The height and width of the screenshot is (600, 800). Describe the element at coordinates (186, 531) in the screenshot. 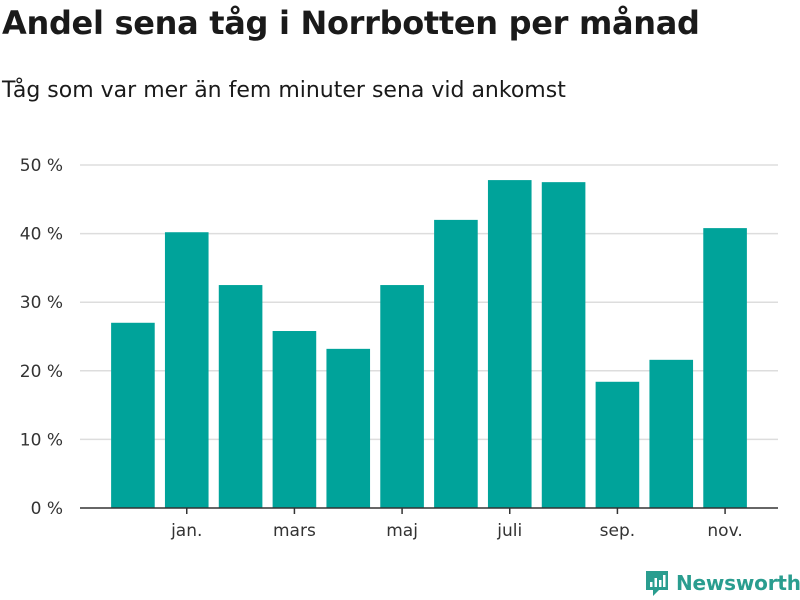

I see `x-tick-label: jan.` at that location.